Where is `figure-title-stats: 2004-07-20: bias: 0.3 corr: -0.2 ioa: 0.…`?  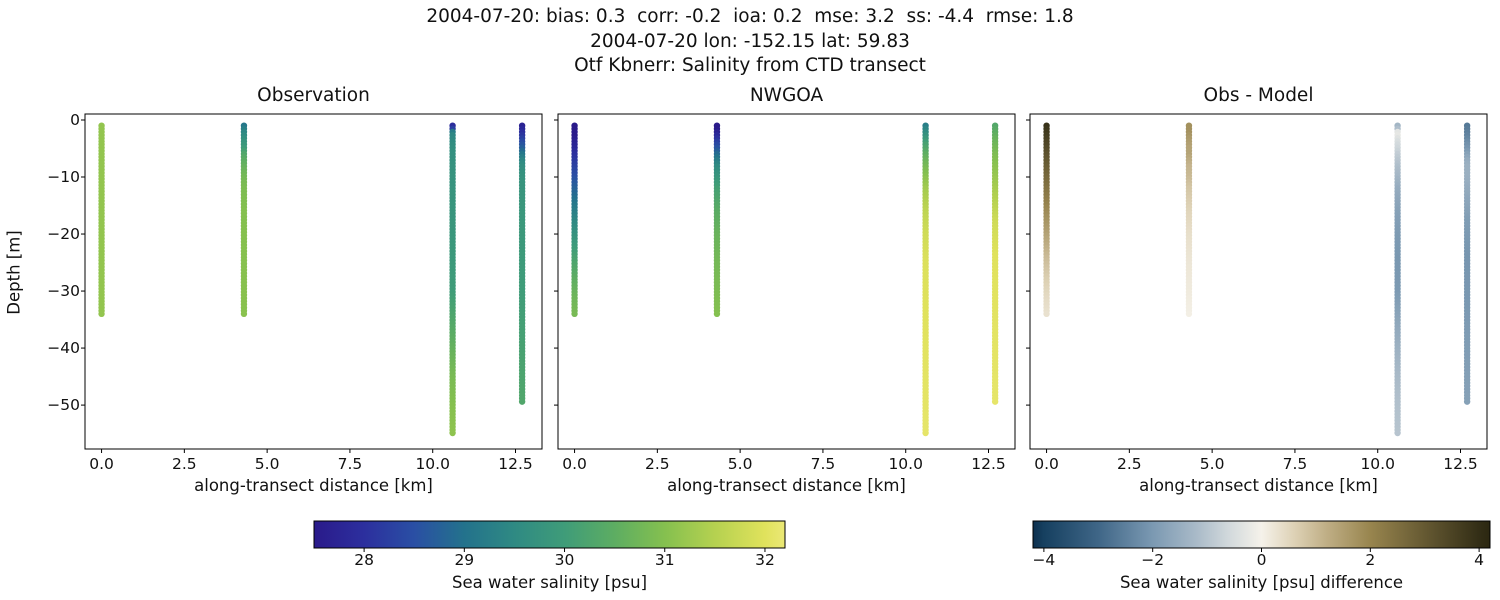
figure-title-stats: 2004-07-20: bias: 0.3 corr: -0.2 ioa: 0.… is located at coordinates (750, 16).